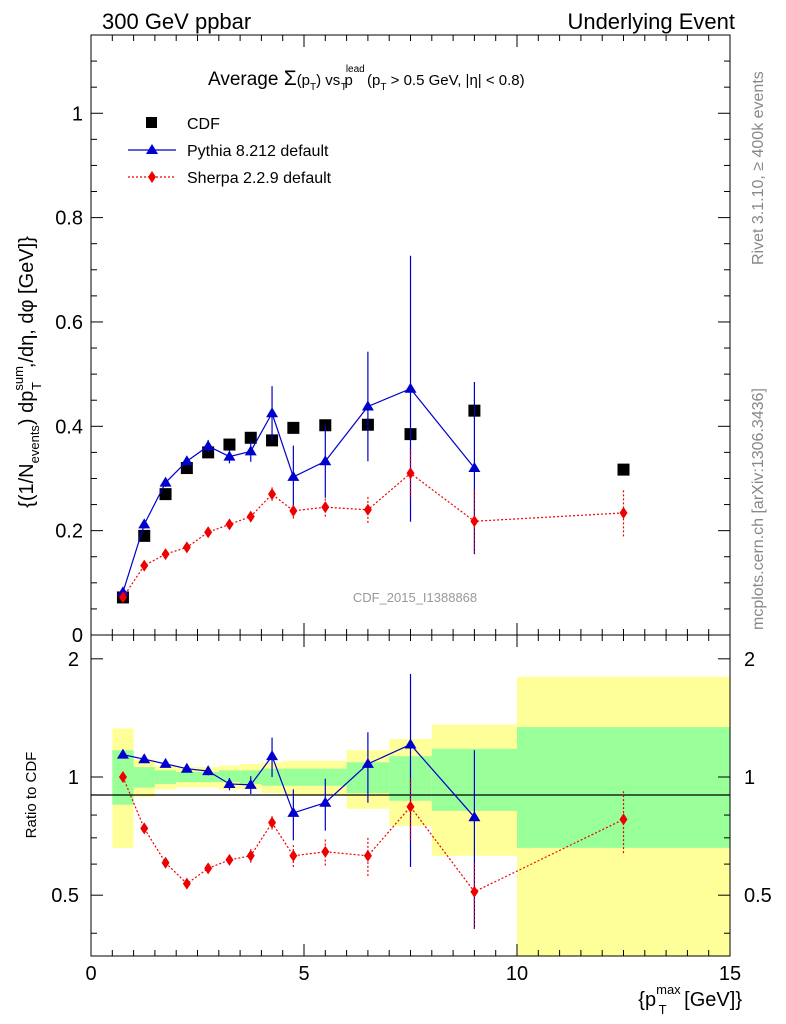 The width and height of the screenshot is (786, 1024). I want to click on legend-cdf-label: CDF, so click(203, 124).